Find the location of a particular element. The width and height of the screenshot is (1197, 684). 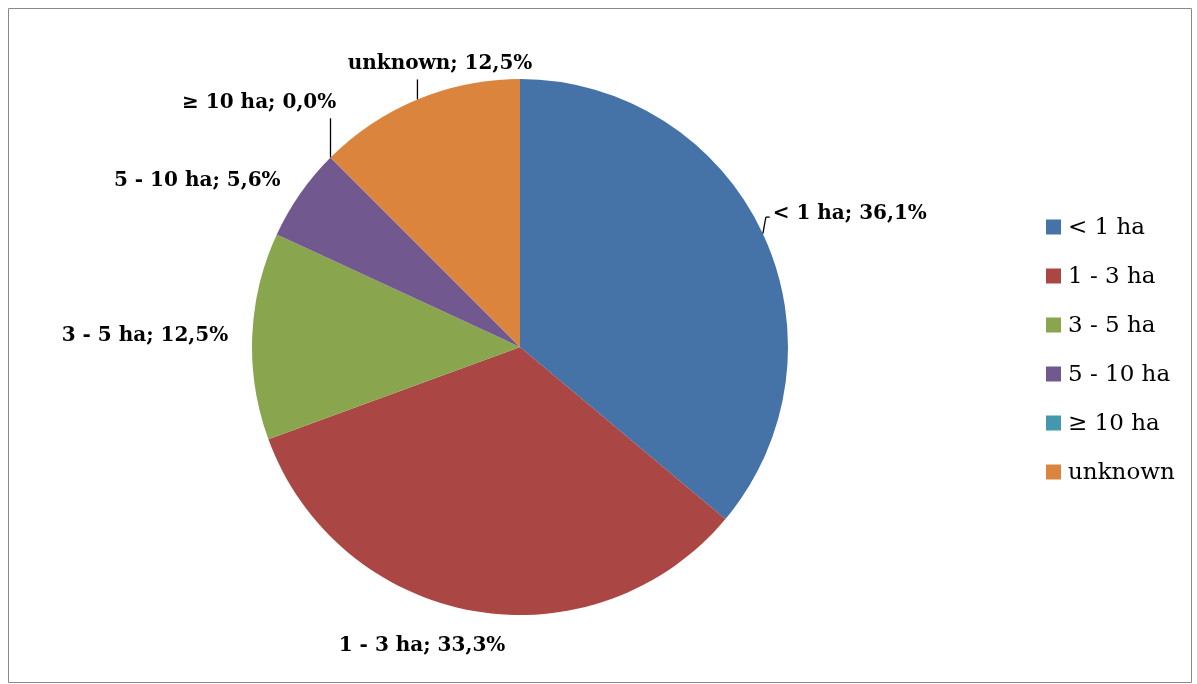

legend-label: unknown is located at coordinates (1121, 471).